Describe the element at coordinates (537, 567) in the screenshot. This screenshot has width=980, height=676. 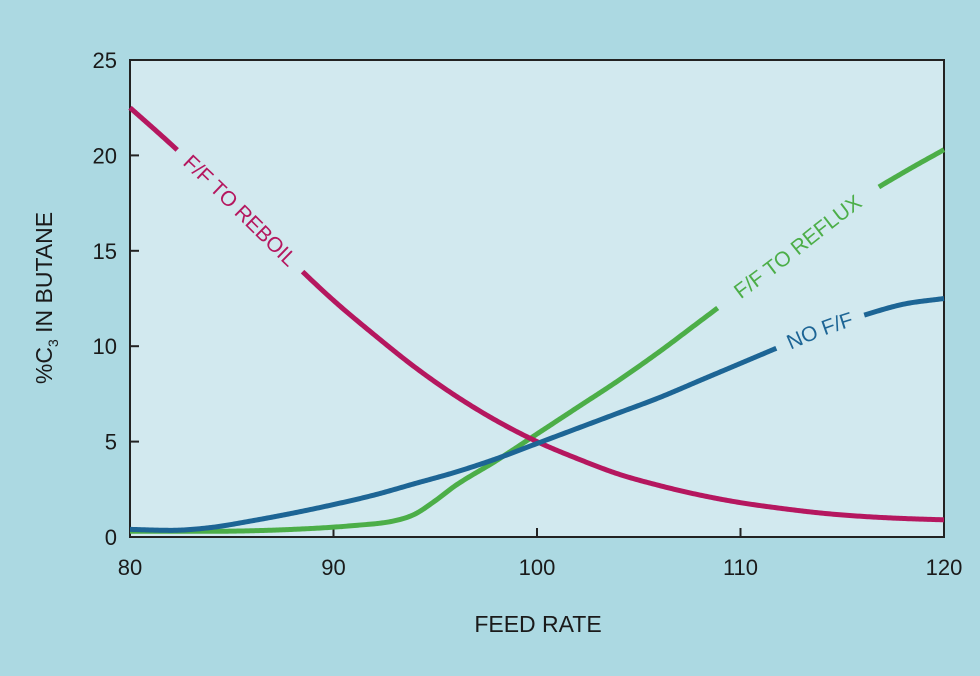
I see `x-tick-label: 100` at that location.